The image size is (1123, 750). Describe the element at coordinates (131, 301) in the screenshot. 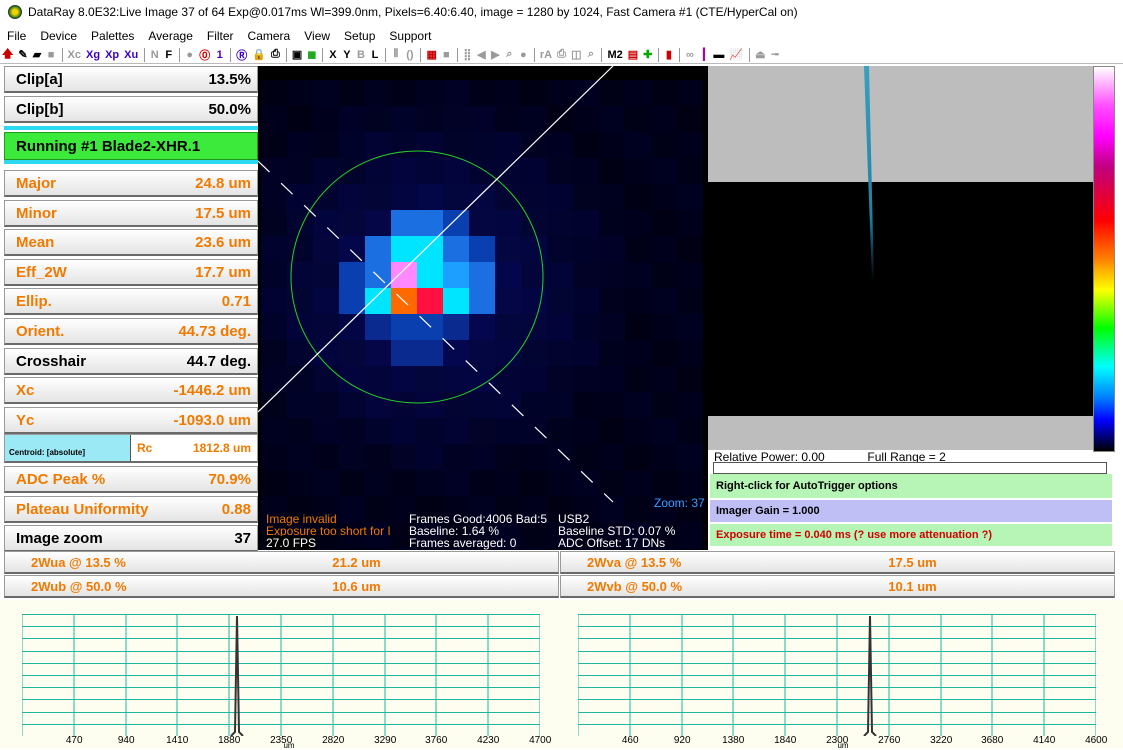

I see `ellip-row: Ellip. 0.71` at that location.